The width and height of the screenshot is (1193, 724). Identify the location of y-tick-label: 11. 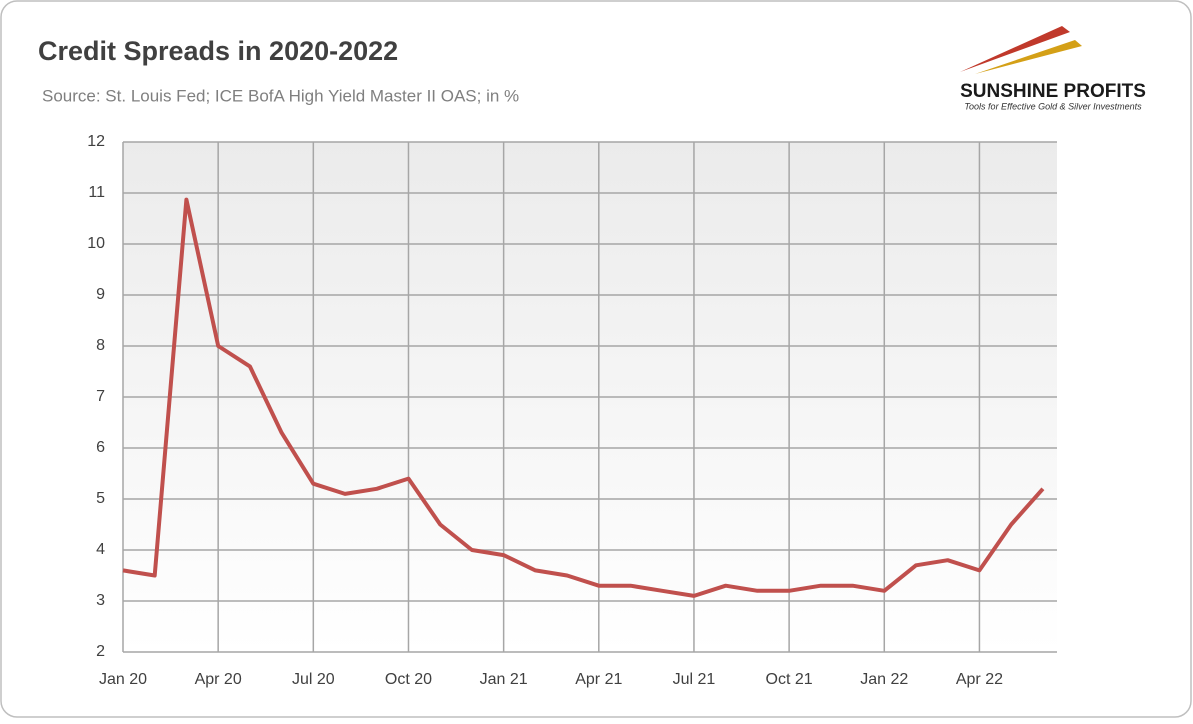
(96, 192).